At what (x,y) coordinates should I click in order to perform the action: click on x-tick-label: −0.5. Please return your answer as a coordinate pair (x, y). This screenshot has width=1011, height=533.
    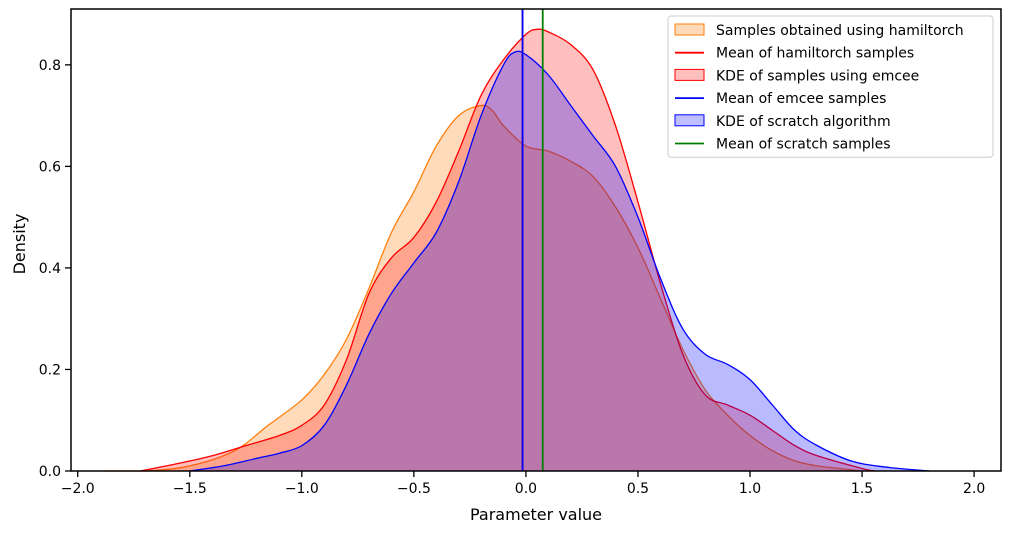
    Looking at the image, I should click on (414, 489).